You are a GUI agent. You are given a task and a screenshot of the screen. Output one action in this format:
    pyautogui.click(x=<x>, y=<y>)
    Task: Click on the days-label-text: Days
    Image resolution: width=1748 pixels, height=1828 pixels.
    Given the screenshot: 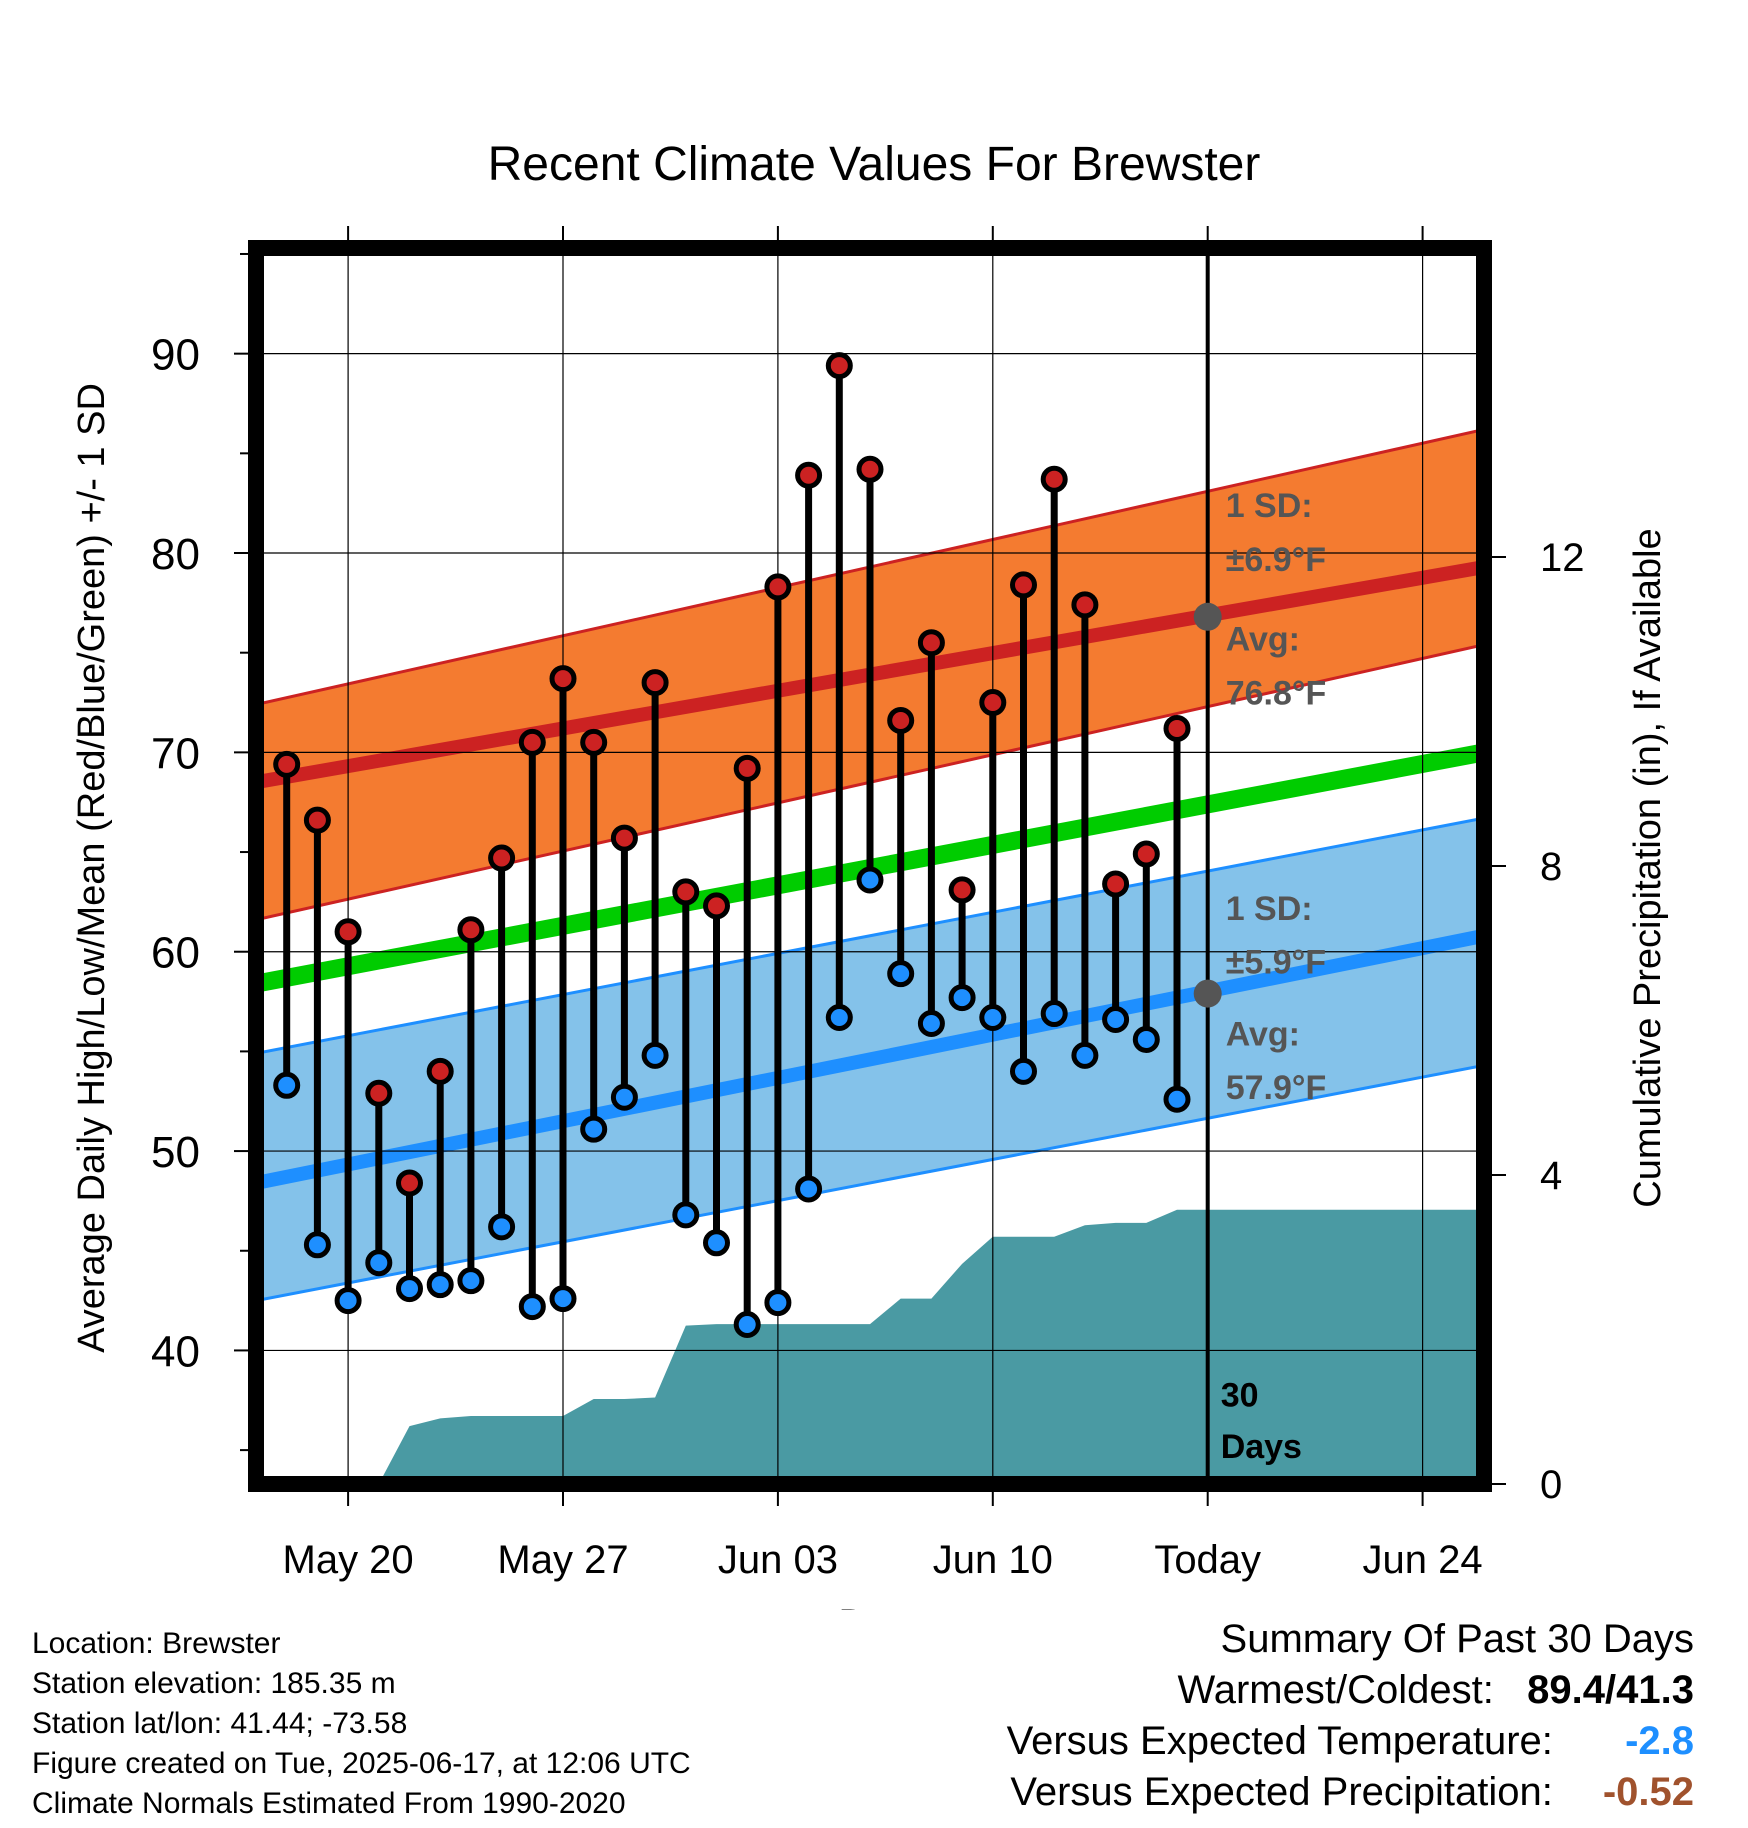 What is the action you would take?
    pyautogui.click(x=1261, y=1447)
    